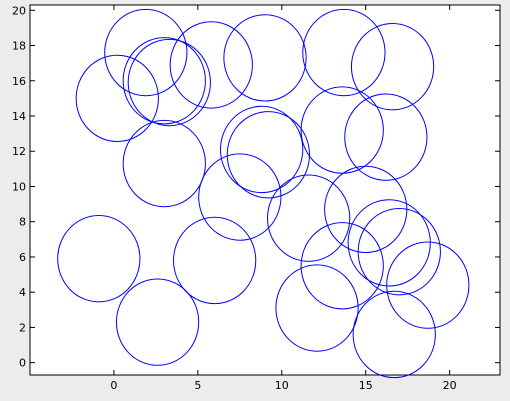 Image resolution: width=510 pixels, height=401 pixels. I want to click on y-tick-label: 8, so click(22, 222).